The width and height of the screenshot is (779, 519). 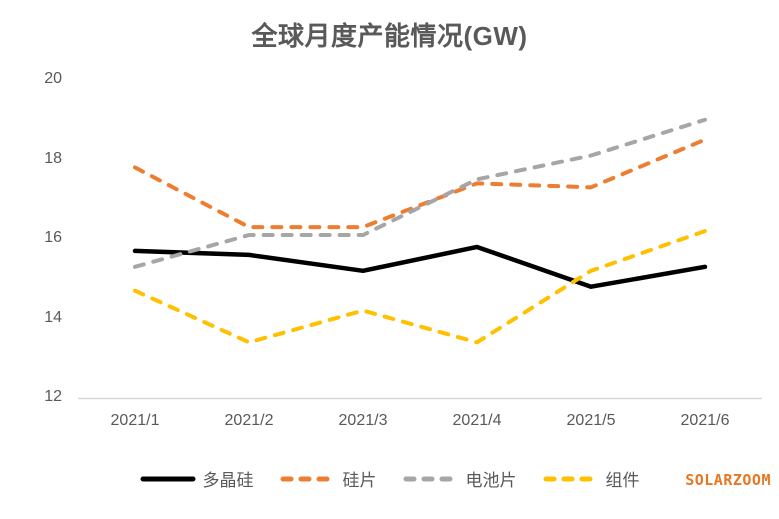 What do you see at coordinates (359, 480) in the screenshot?
I see `legend-label: 硅片` at bounding box center [359, 480].